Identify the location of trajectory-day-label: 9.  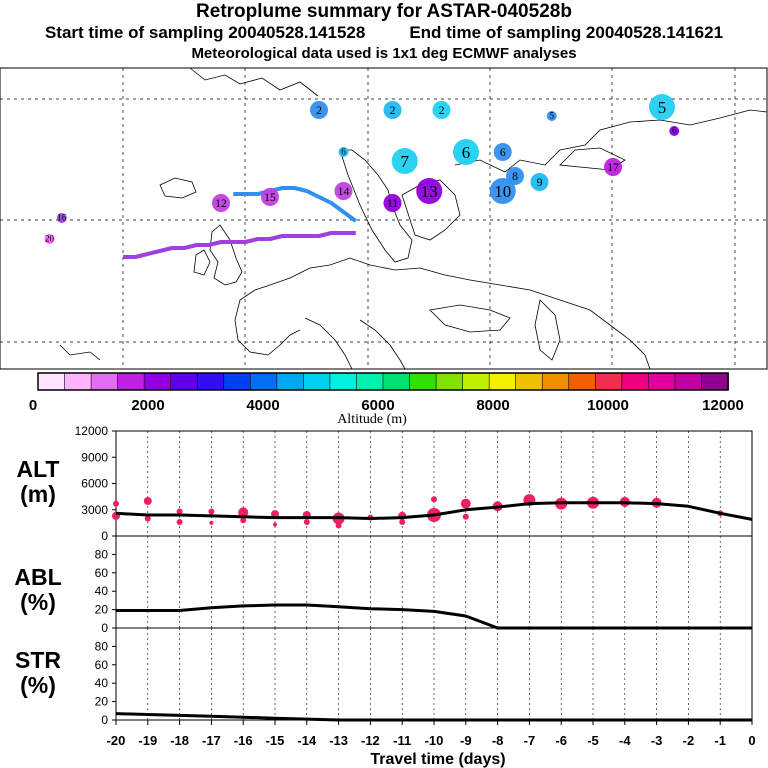
(540, 182).